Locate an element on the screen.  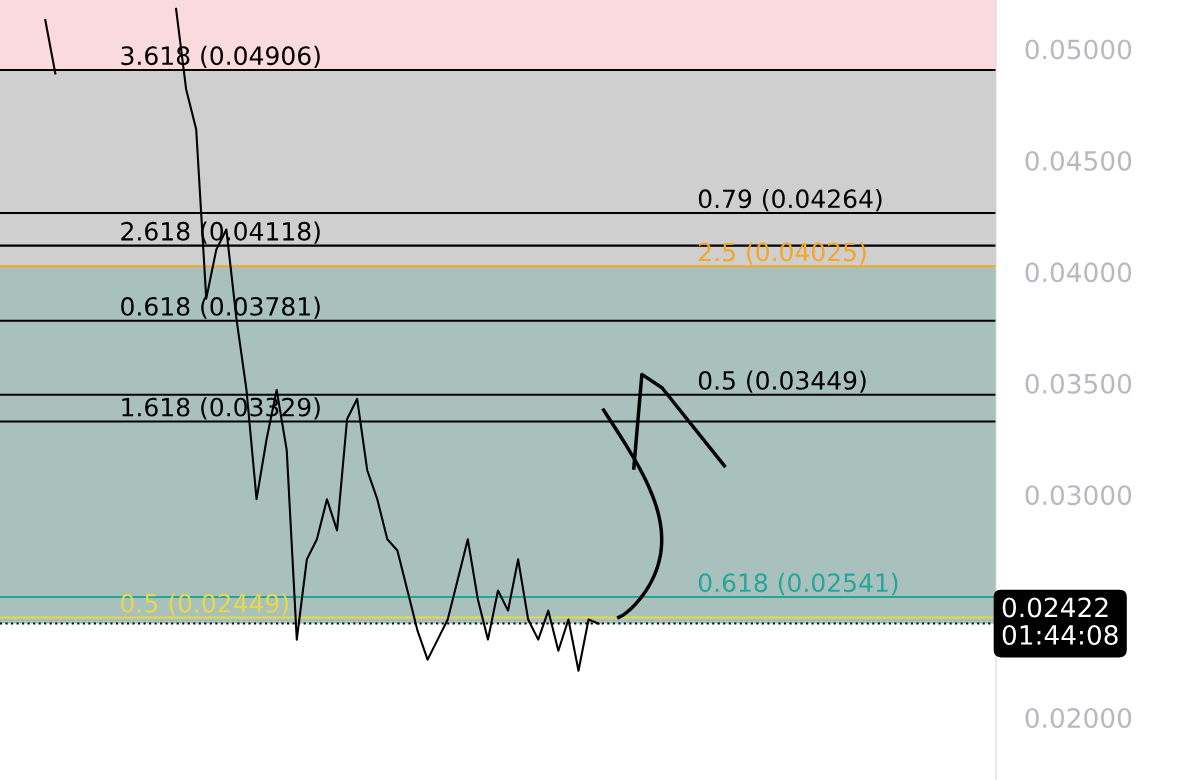
ref-line-label: 0.02422 01:44:08 is located at coordinates (1060, 621).